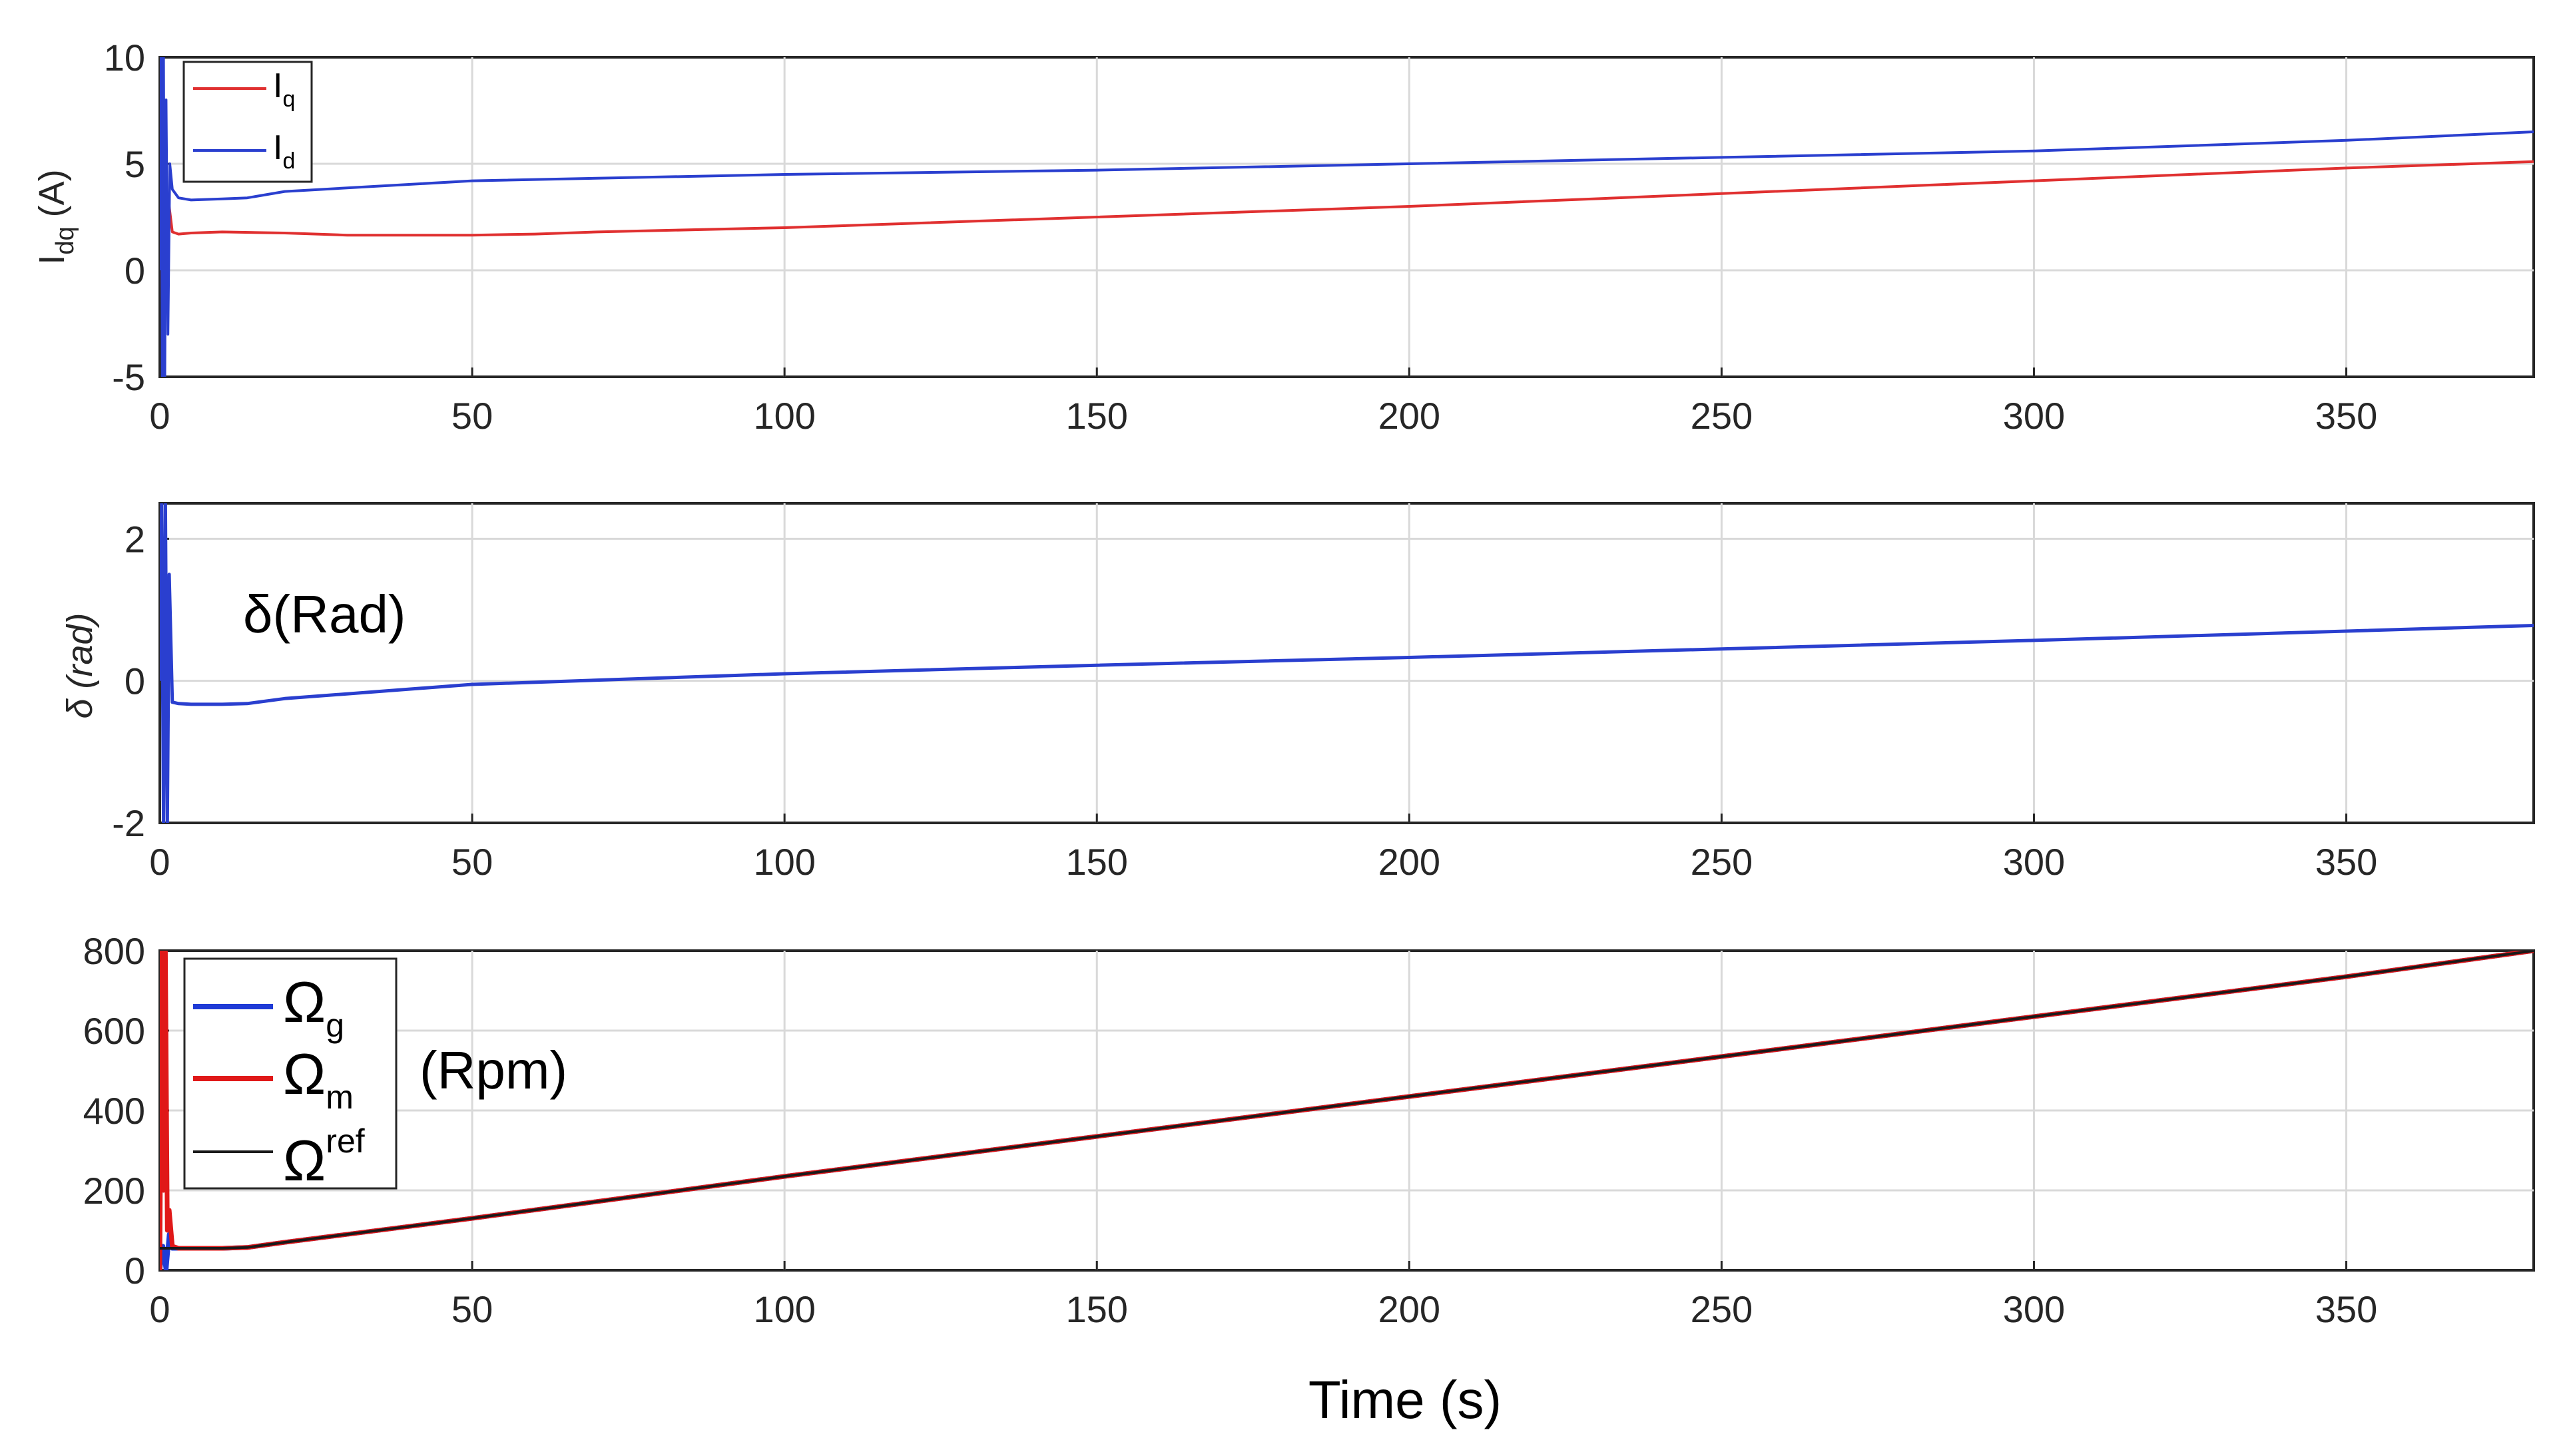 This screenshot has height=1456, width=2557. I want to click on legend-iq-label: Iq, so click(284, 89).